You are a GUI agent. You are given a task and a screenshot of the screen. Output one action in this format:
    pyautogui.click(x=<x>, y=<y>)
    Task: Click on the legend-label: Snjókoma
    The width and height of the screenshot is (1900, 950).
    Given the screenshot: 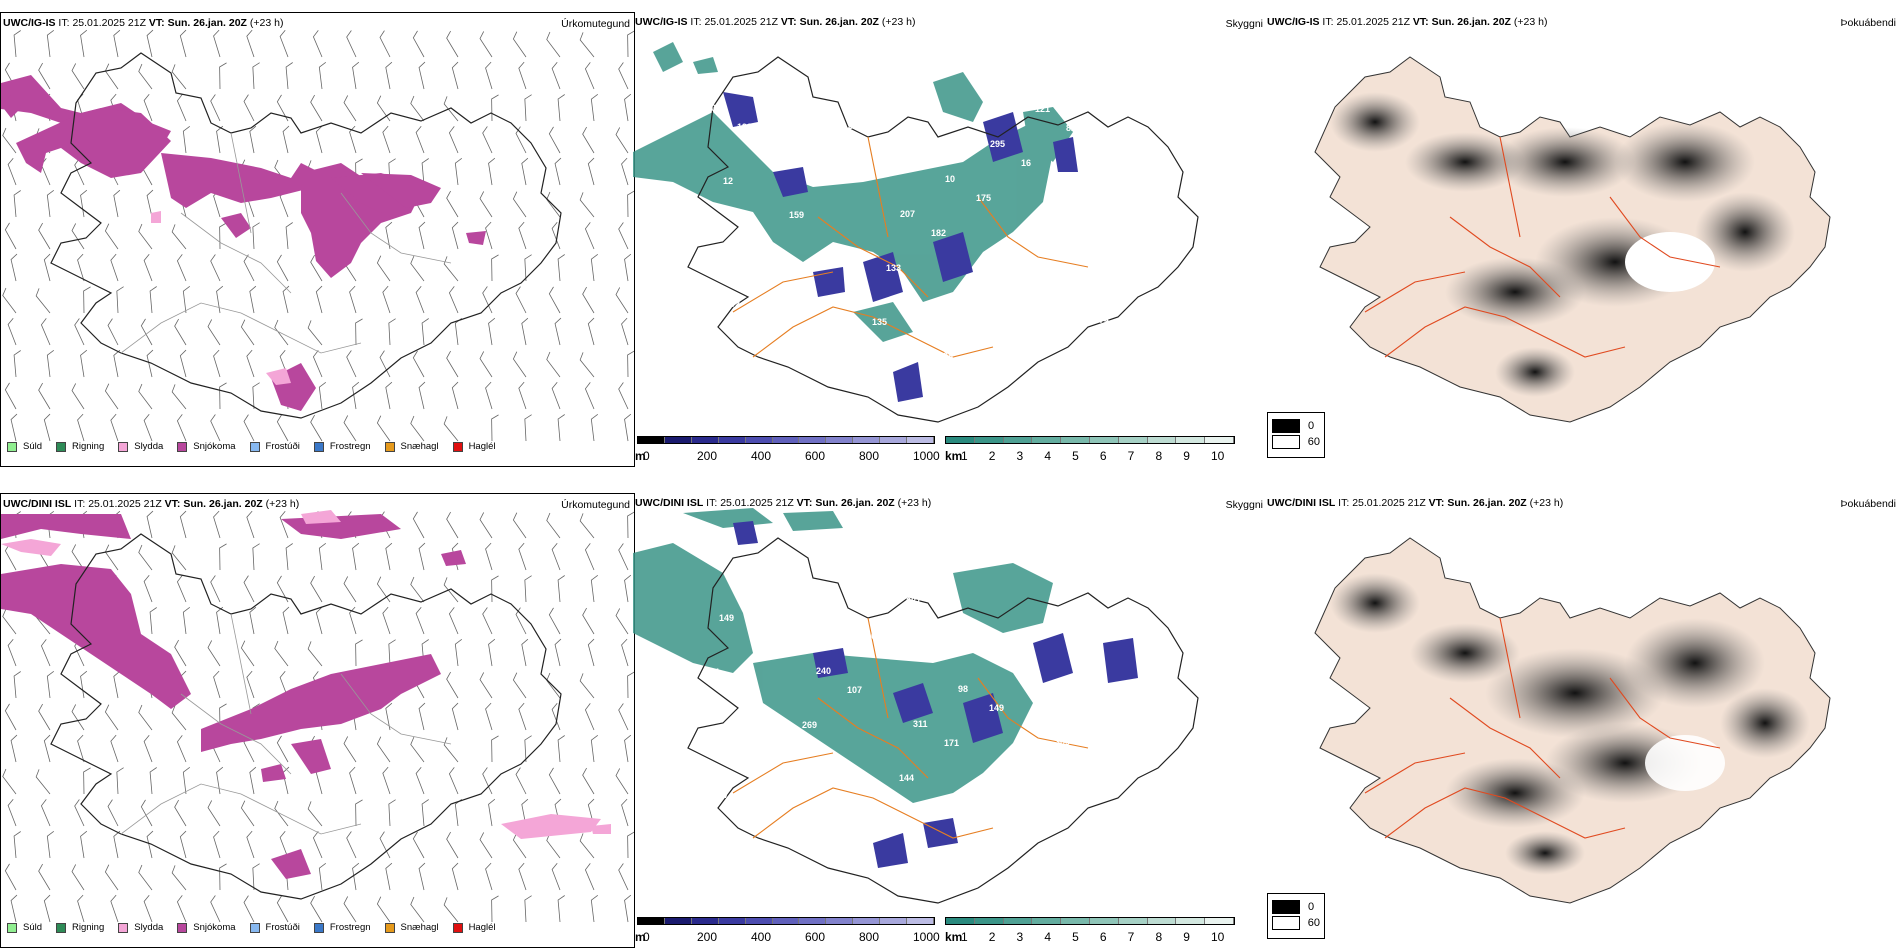 What is the action you would take?
    pyautogui.click(x=214, y=446)
    